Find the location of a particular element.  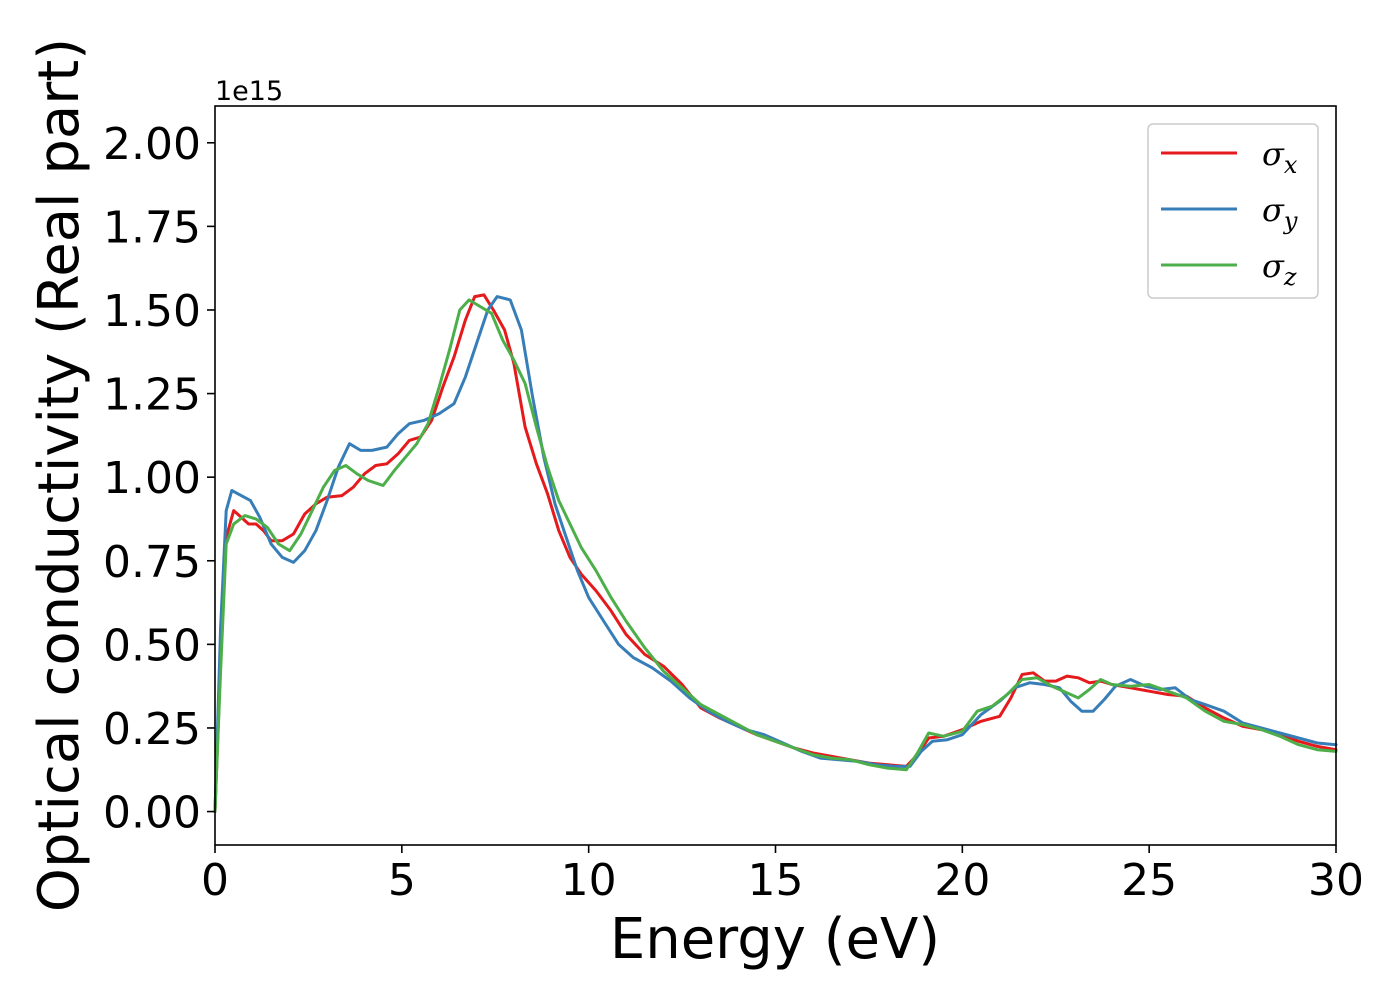

x-tick-label: 10 is located at coordinates (589, 880).